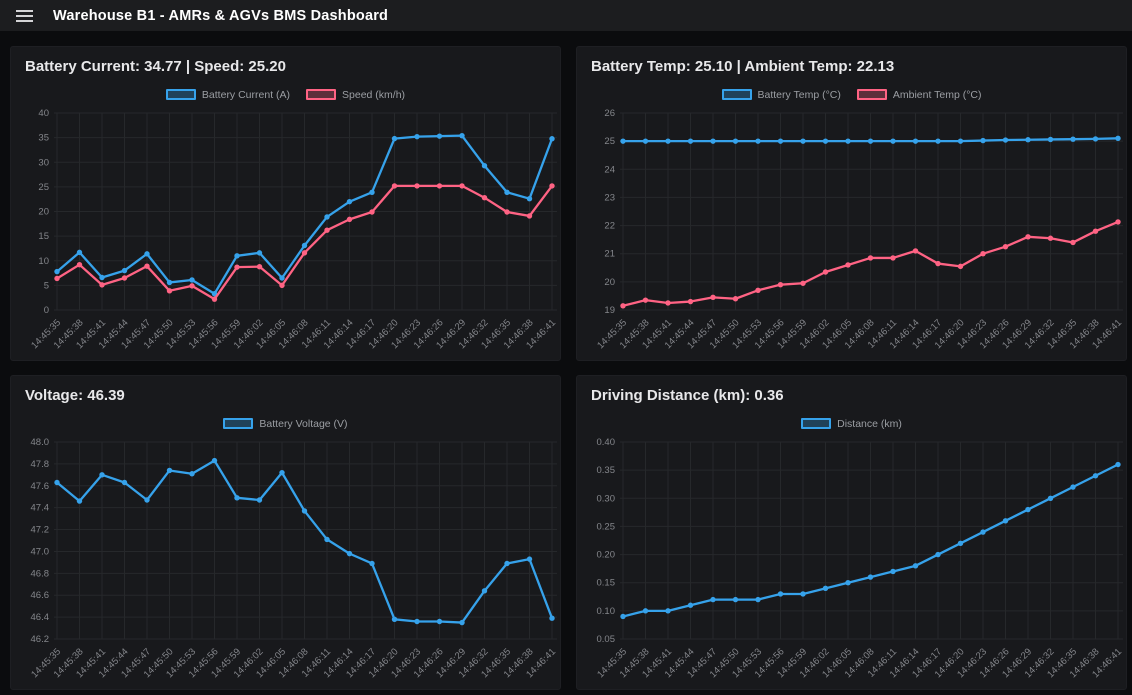 Image resolution: width=1132 pixels, height=695 pixels. Describe the element at coordinates (355, 95) in the screenshot. I see `legend-item: Speed (km/h)` at that location.